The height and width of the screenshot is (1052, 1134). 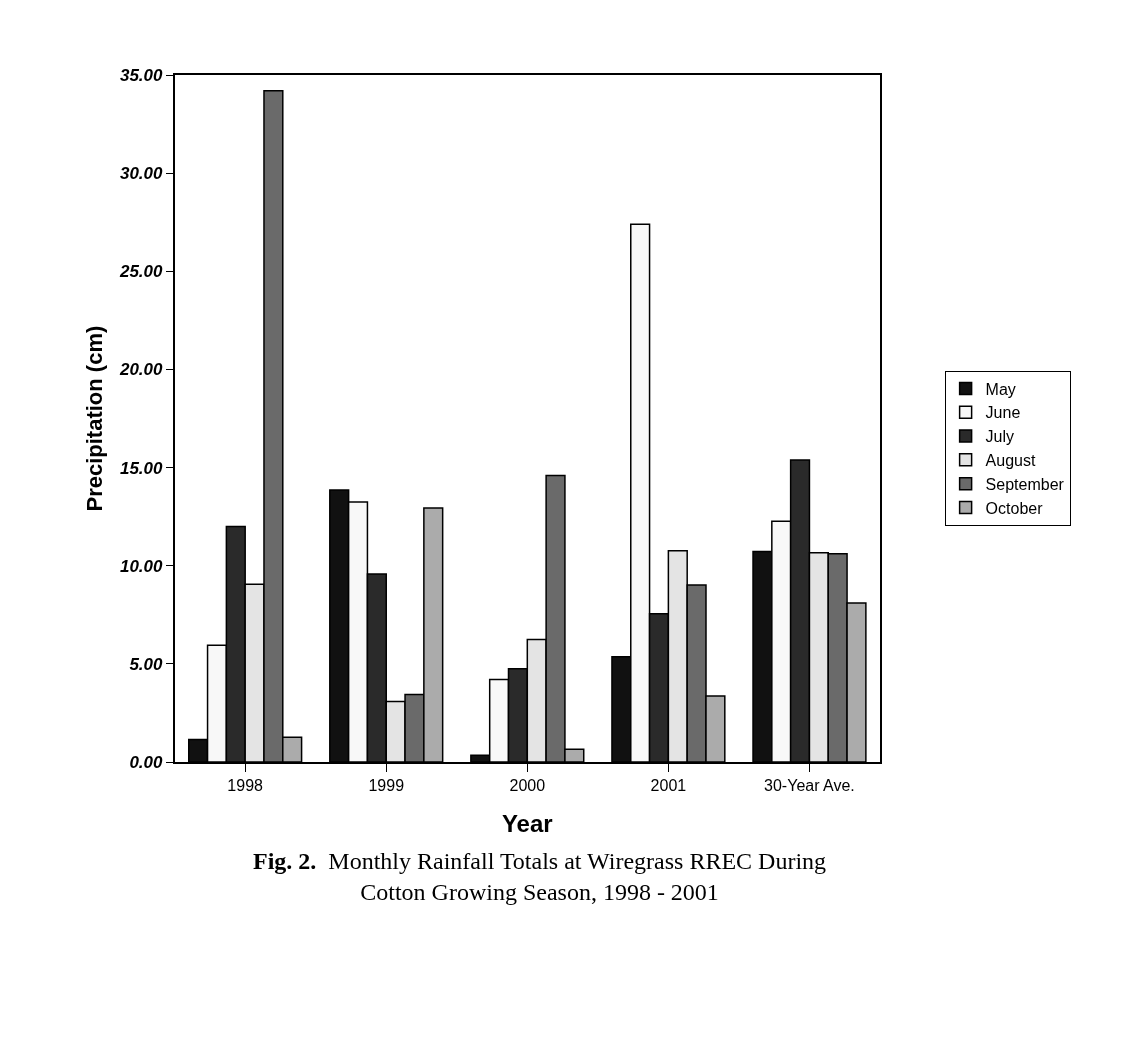 What do you see at coordinates (668, 786) in the screenshot?
I see `x-tick-label: 2001` at bounding box center [668, 786].